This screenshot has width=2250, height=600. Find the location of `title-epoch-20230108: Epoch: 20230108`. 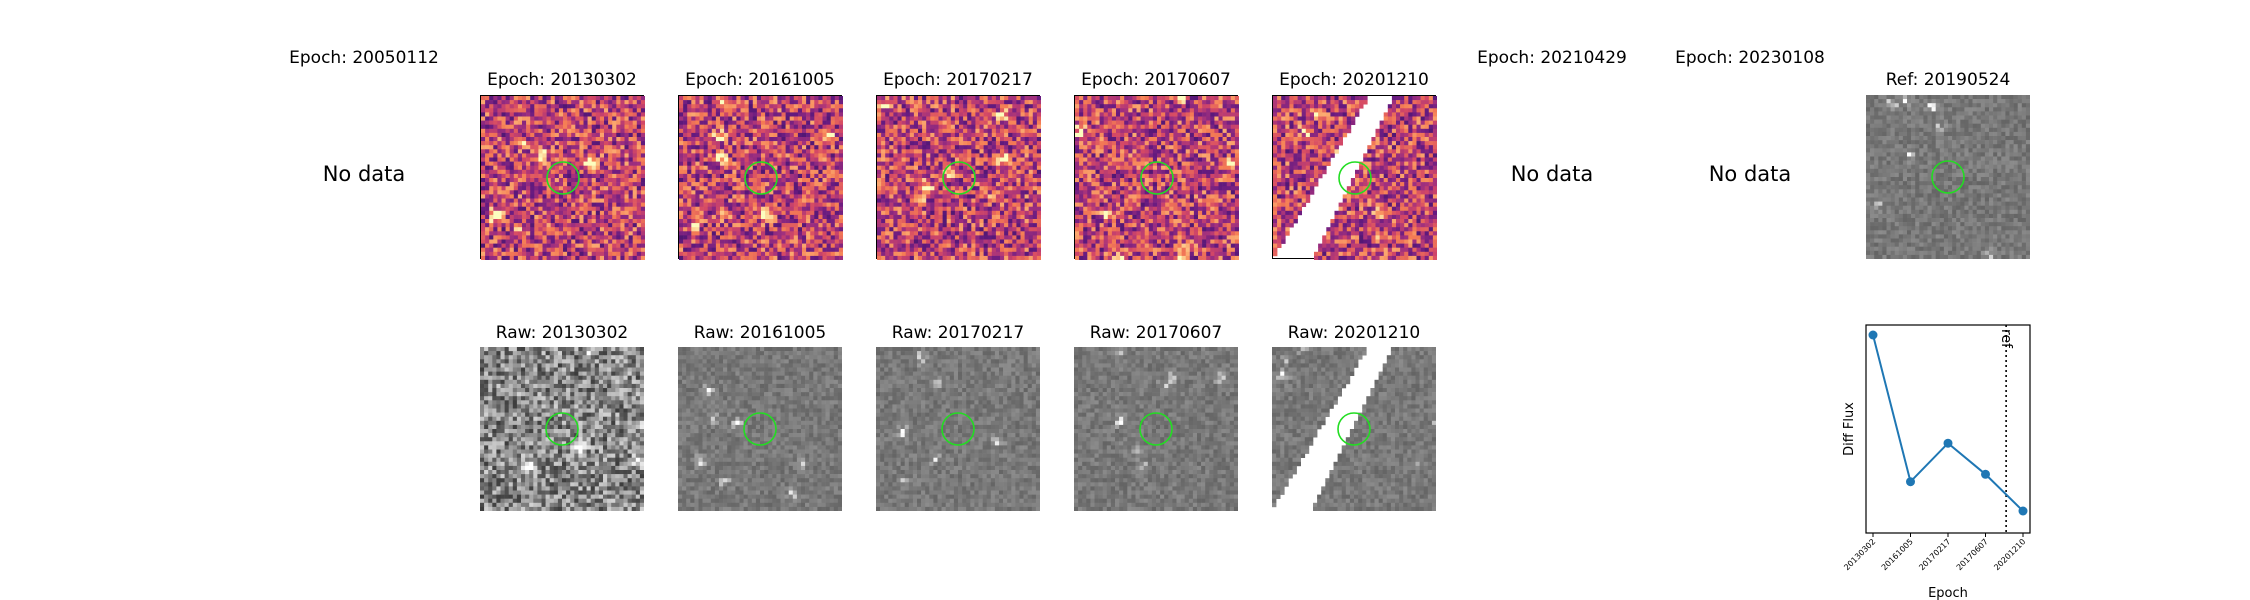

title-epoch-20230108: Epoch: 20230108 is located at coordinates (1750, 58).